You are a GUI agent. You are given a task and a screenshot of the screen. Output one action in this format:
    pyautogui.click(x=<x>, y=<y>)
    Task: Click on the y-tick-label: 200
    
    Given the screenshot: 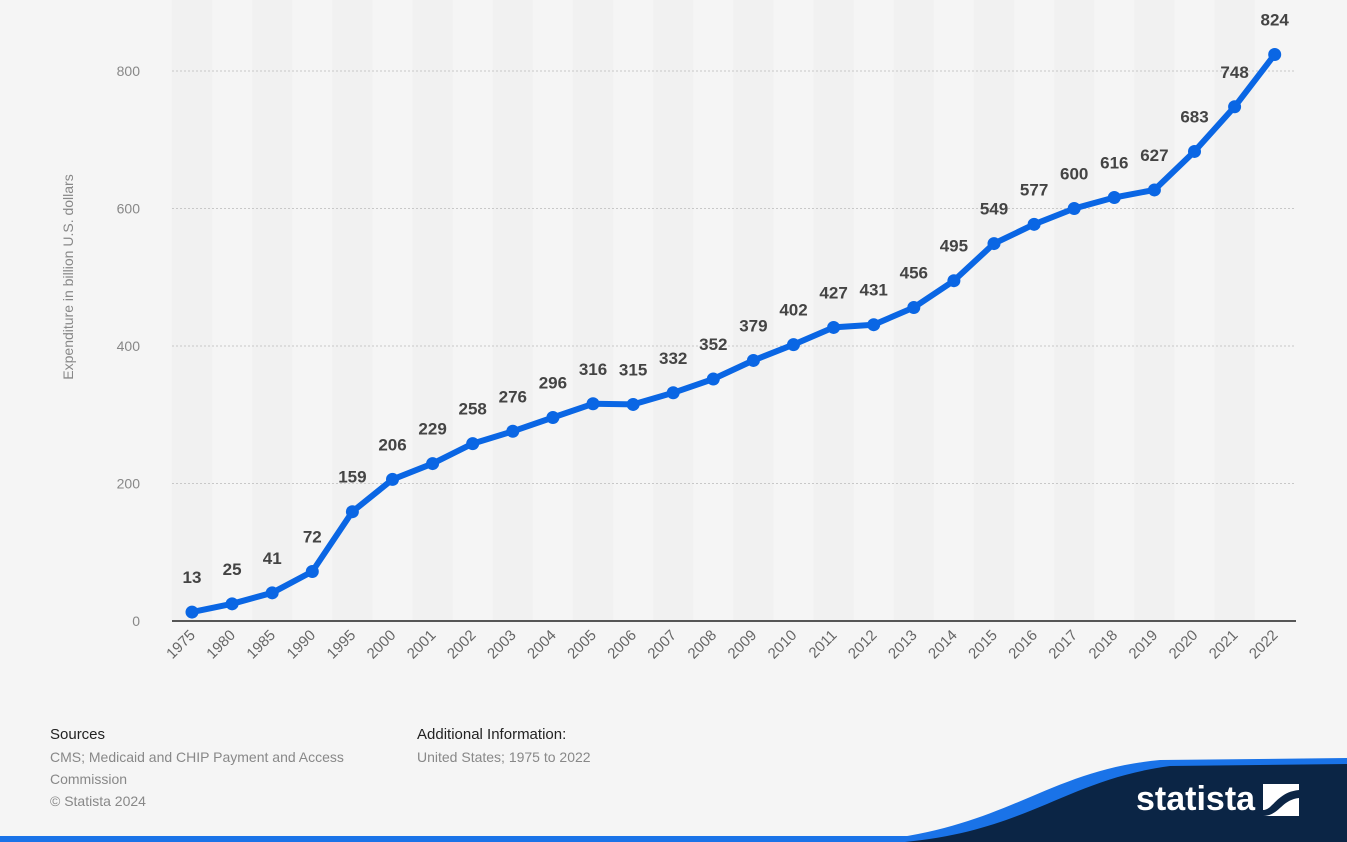 What is the action you would take?
    pyautogui.click(x=129, y=484)
    